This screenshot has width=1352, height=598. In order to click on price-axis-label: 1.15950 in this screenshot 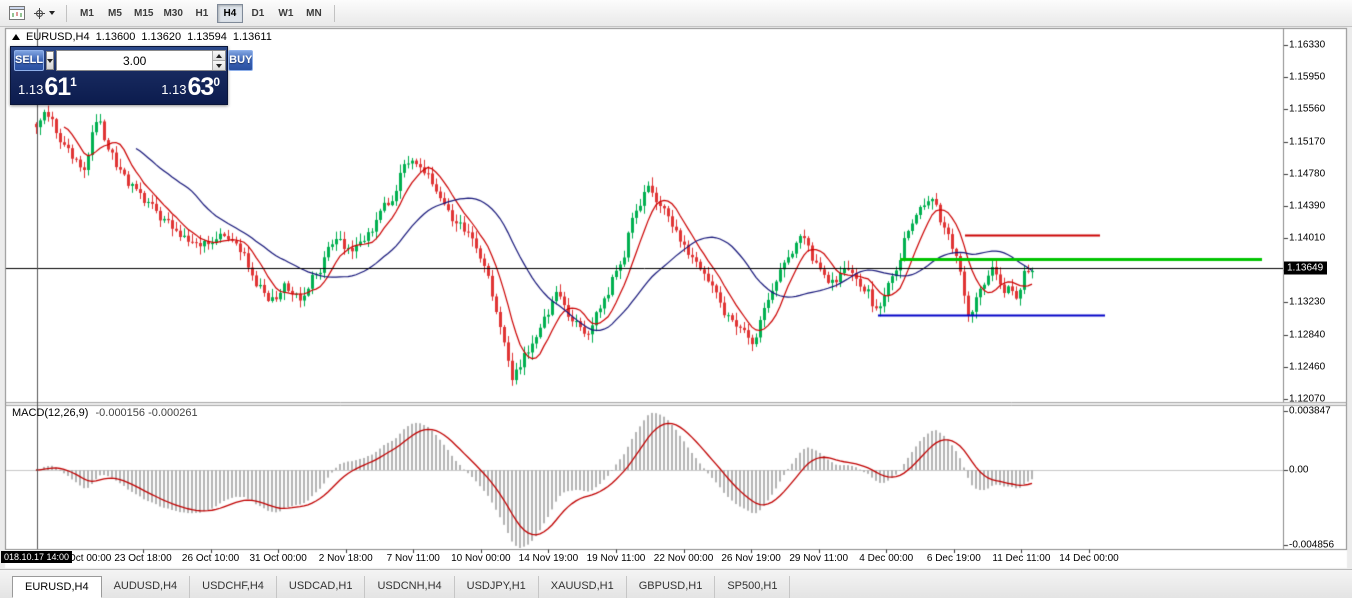, I will do `click(1307, 77)`.